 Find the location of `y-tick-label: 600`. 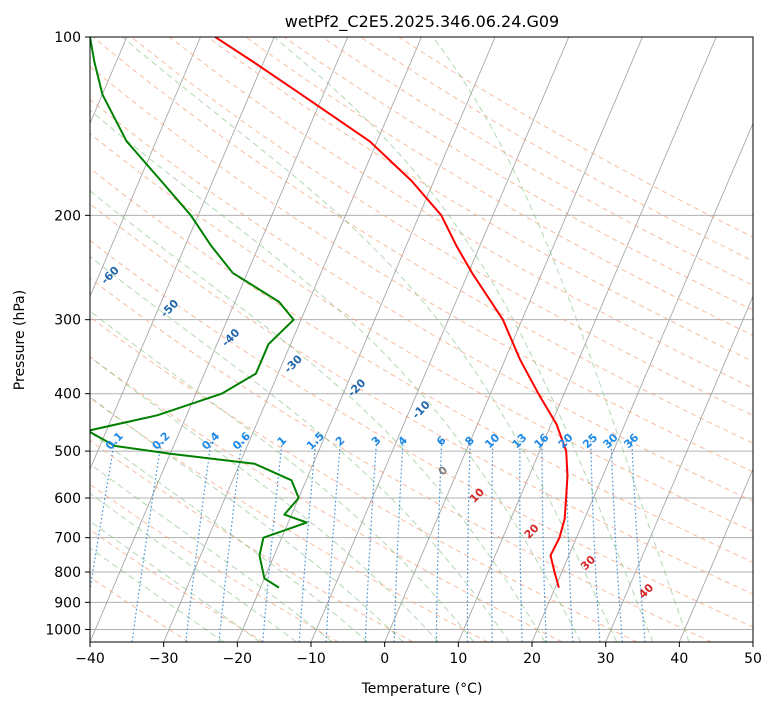

y-tick-label: 600 is located at coordinates (67, 499).